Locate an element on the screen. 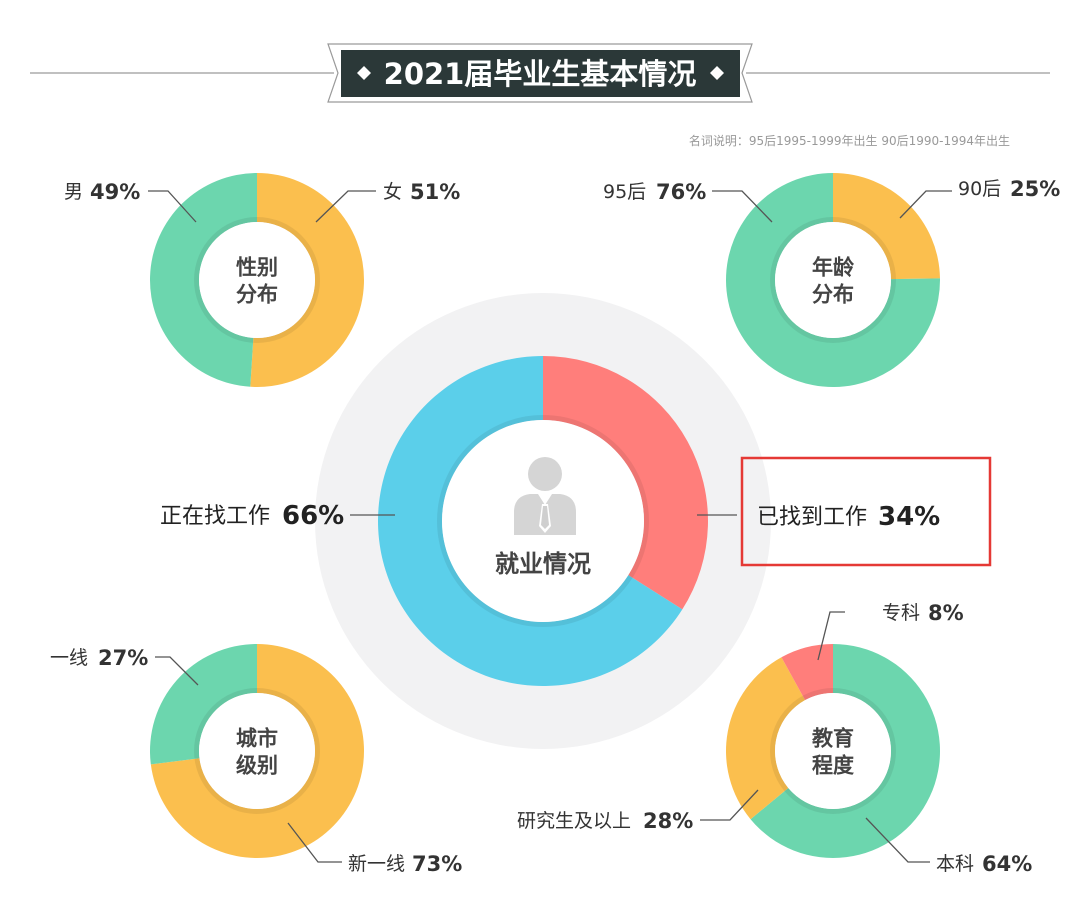 Image resolution: width=1080 pixels, height=921 pixels. slice-name: 男 is located at coordinates (73, 192).